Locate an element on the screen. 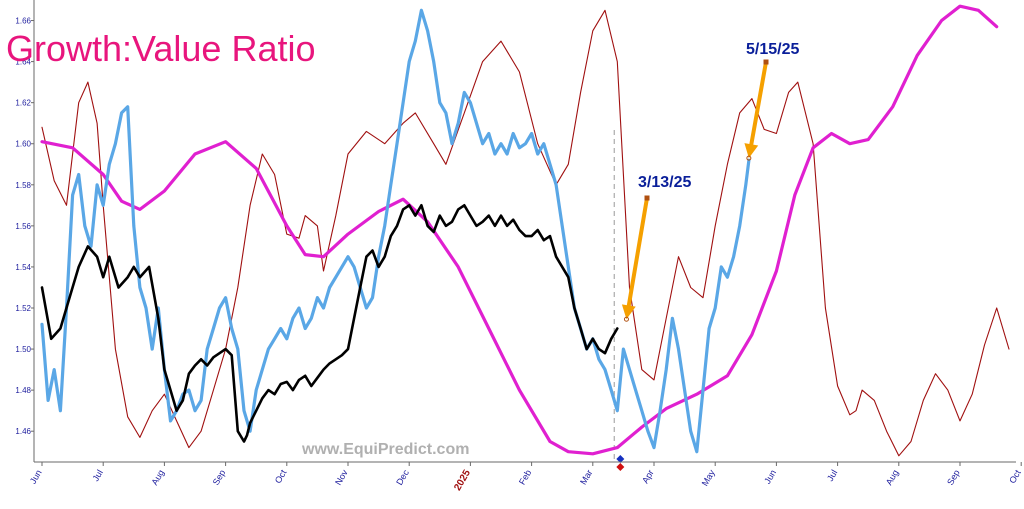 This screenshot has width=1024, height=509. y-tick-label: 1.66 is located at coordinates (23, 21).